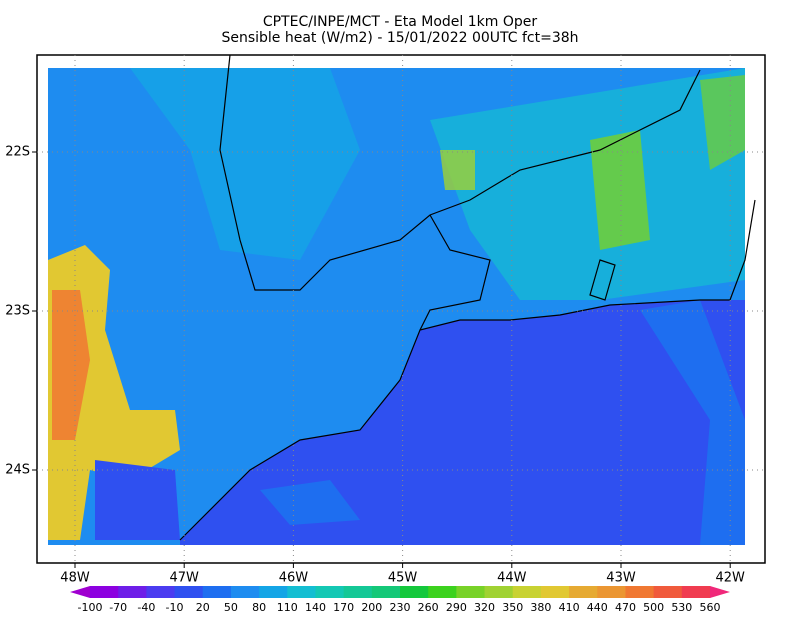 The image size is (800, 618). I want to click on colorbar-label: 320, so click(484, 607).